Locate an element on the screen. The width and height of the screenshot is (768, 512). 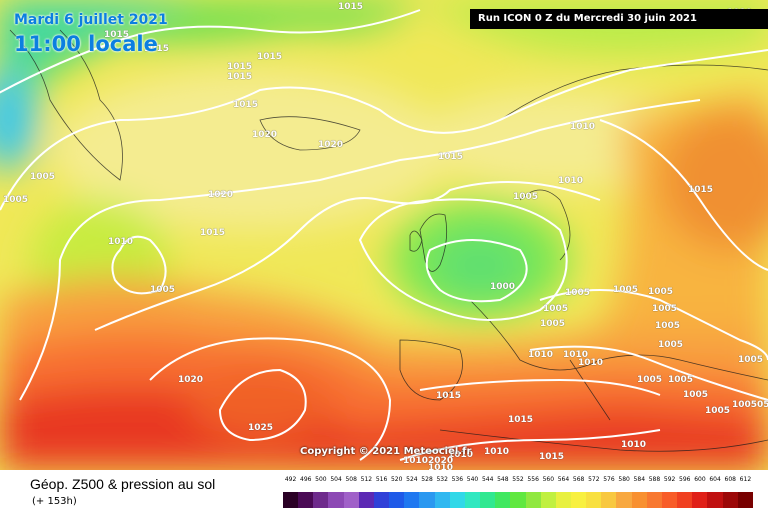
legend-tick-label: 568 is located at coordinates (578, 479).